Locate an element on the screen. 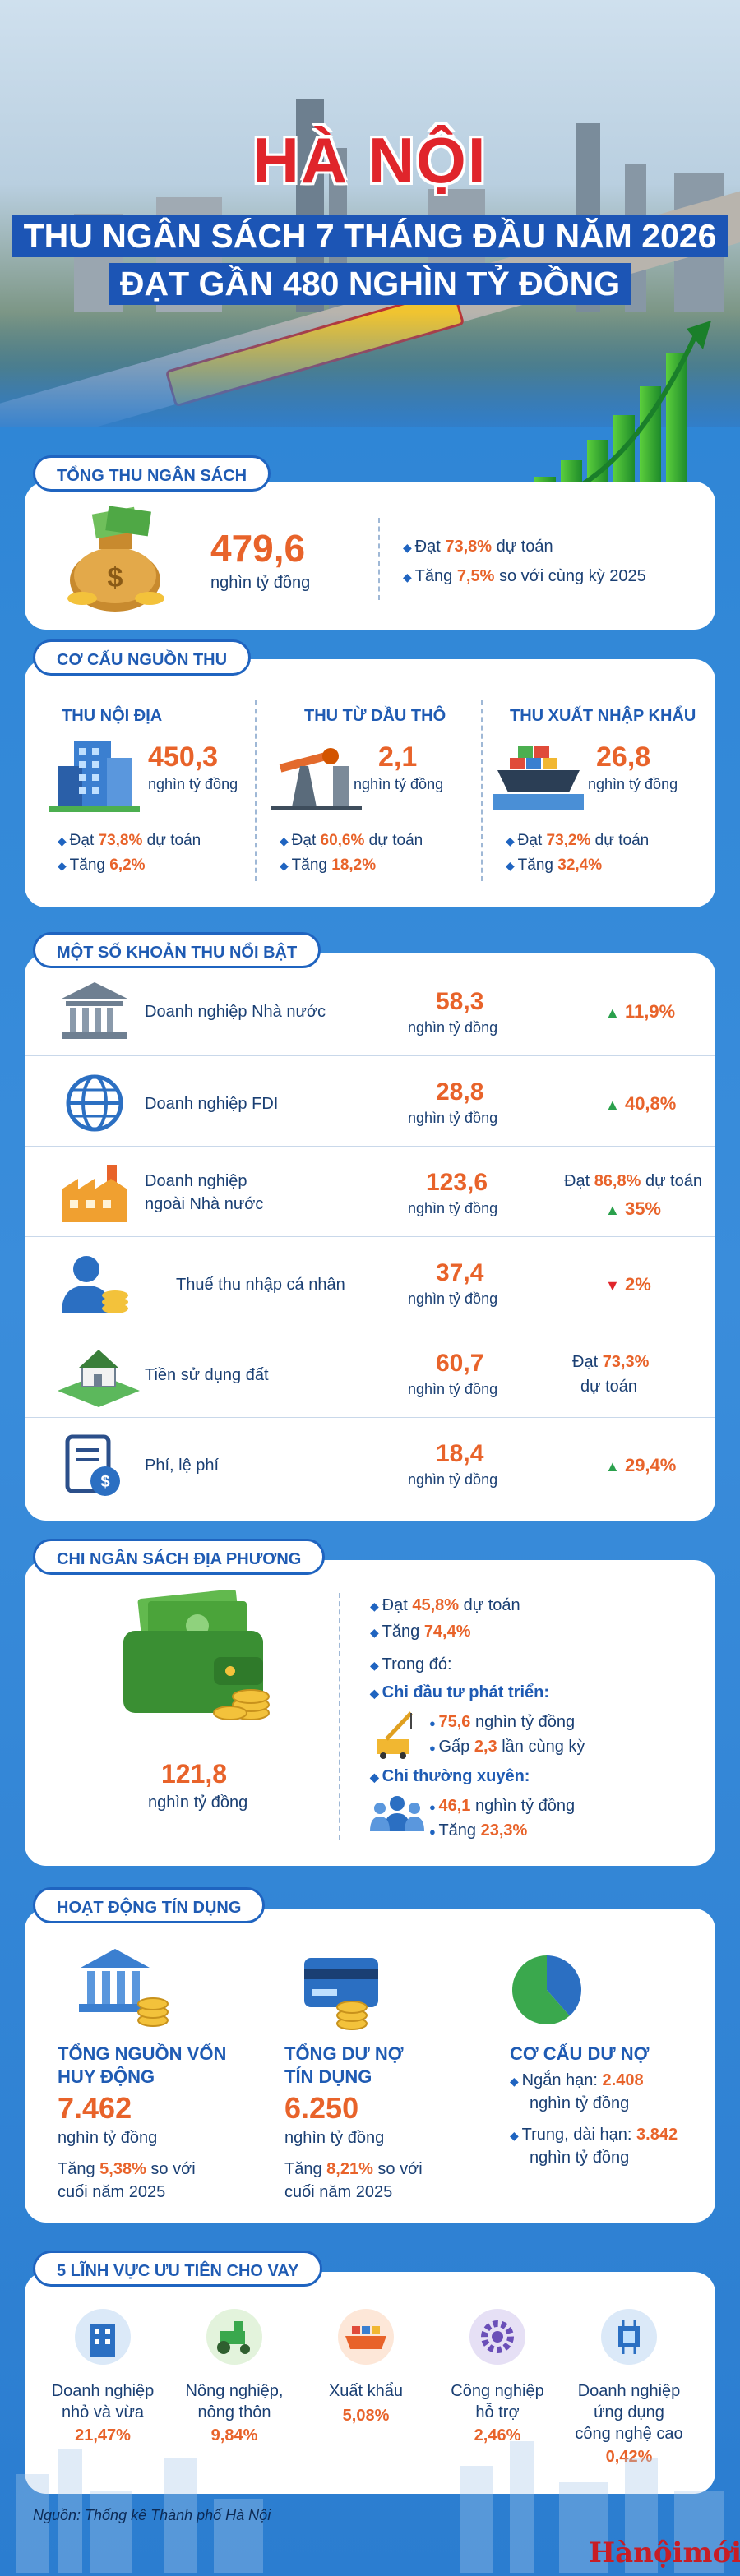  linh-vuc-1-pct: 9,84% is located at coordinates (234, 2435).